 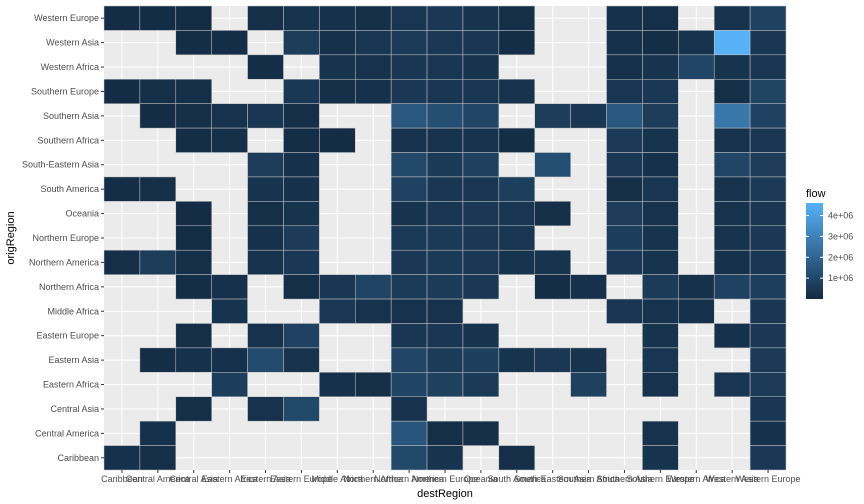 I want to click on heatmap-cell-oceania-to-western-asia, so click(x=732, y=214).